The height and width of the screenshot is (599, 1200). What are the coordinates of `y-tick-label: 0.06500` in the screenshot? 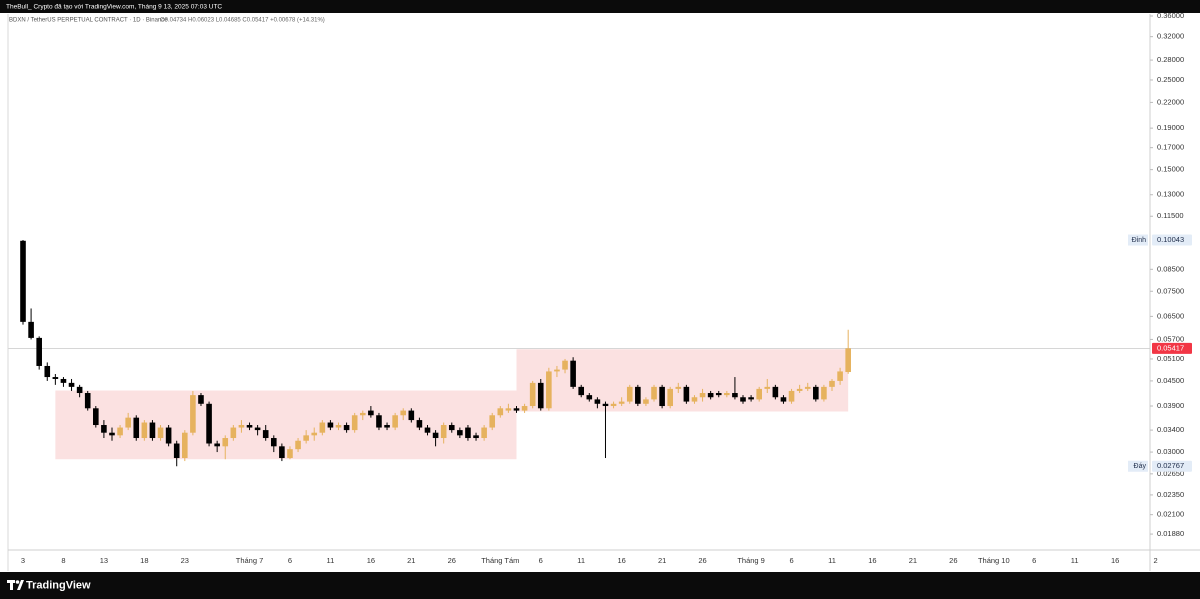 It's located at (1170, 315).